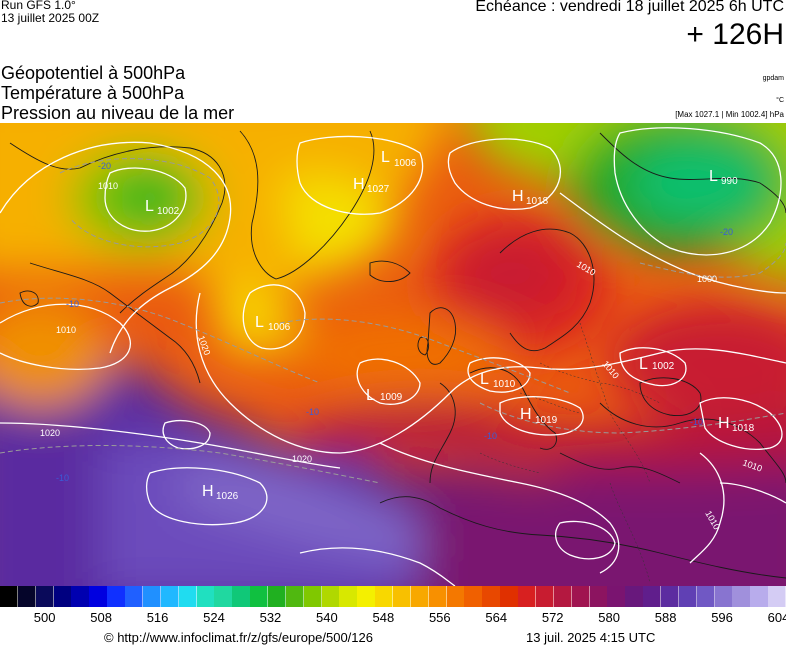 The height and width of the screenshot is (648, 786). What do you see at coordinates (378, 189) in the screenshot?
I see `svg-text: 1027` at bounding box center [378, 189].